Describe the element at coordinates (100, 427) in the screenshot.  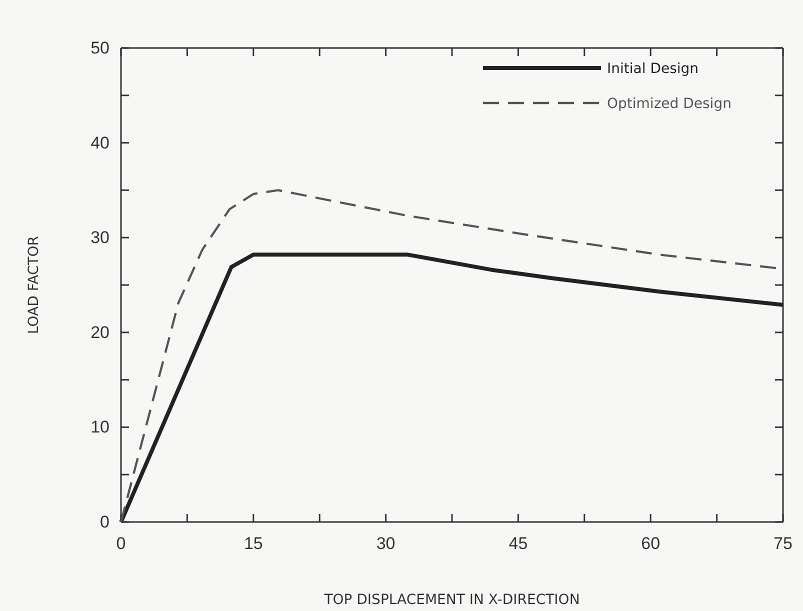
I see `y-tick-label: 10` at that location.